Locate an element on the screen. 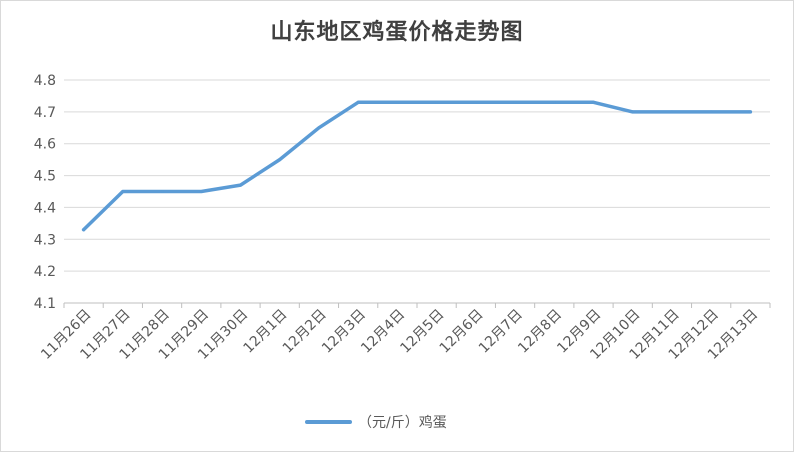 This screenshot has height=452, width=794. legend: （元/斤）鸡蛋 is located at coordinates (376, 422).